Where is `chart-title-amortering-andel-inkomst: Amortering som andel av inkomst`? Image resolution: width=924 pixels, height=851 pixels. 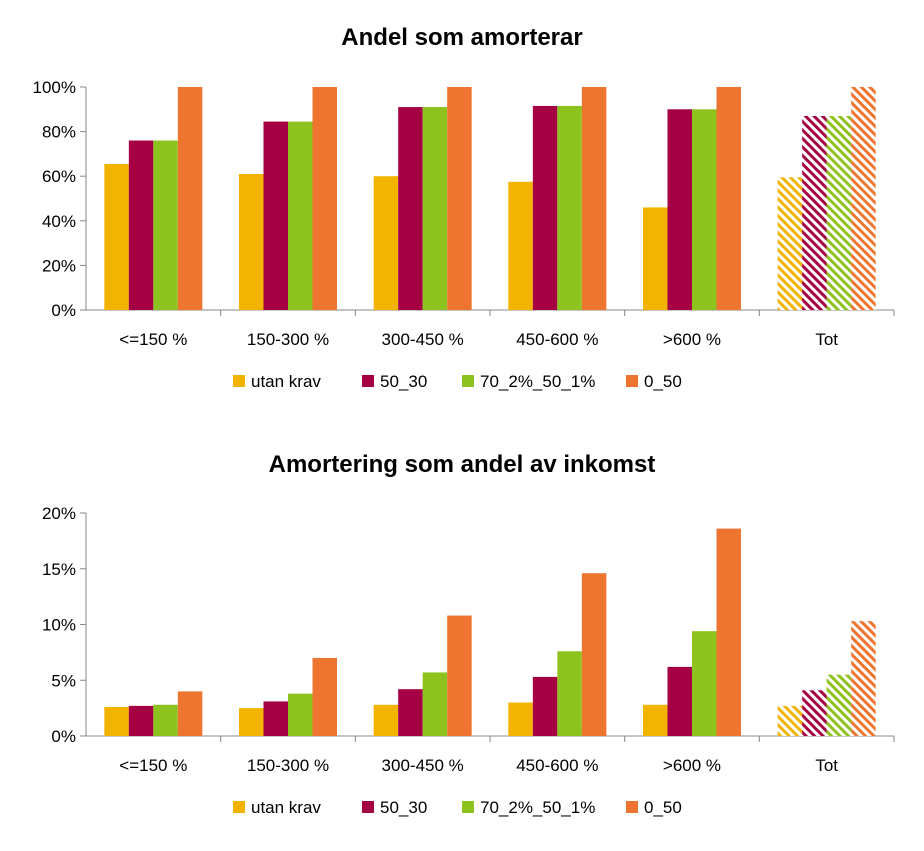
chart-title-amortering-andel-inkomst: Amortering som andel av inkomst is located at coordinates (462, 464).